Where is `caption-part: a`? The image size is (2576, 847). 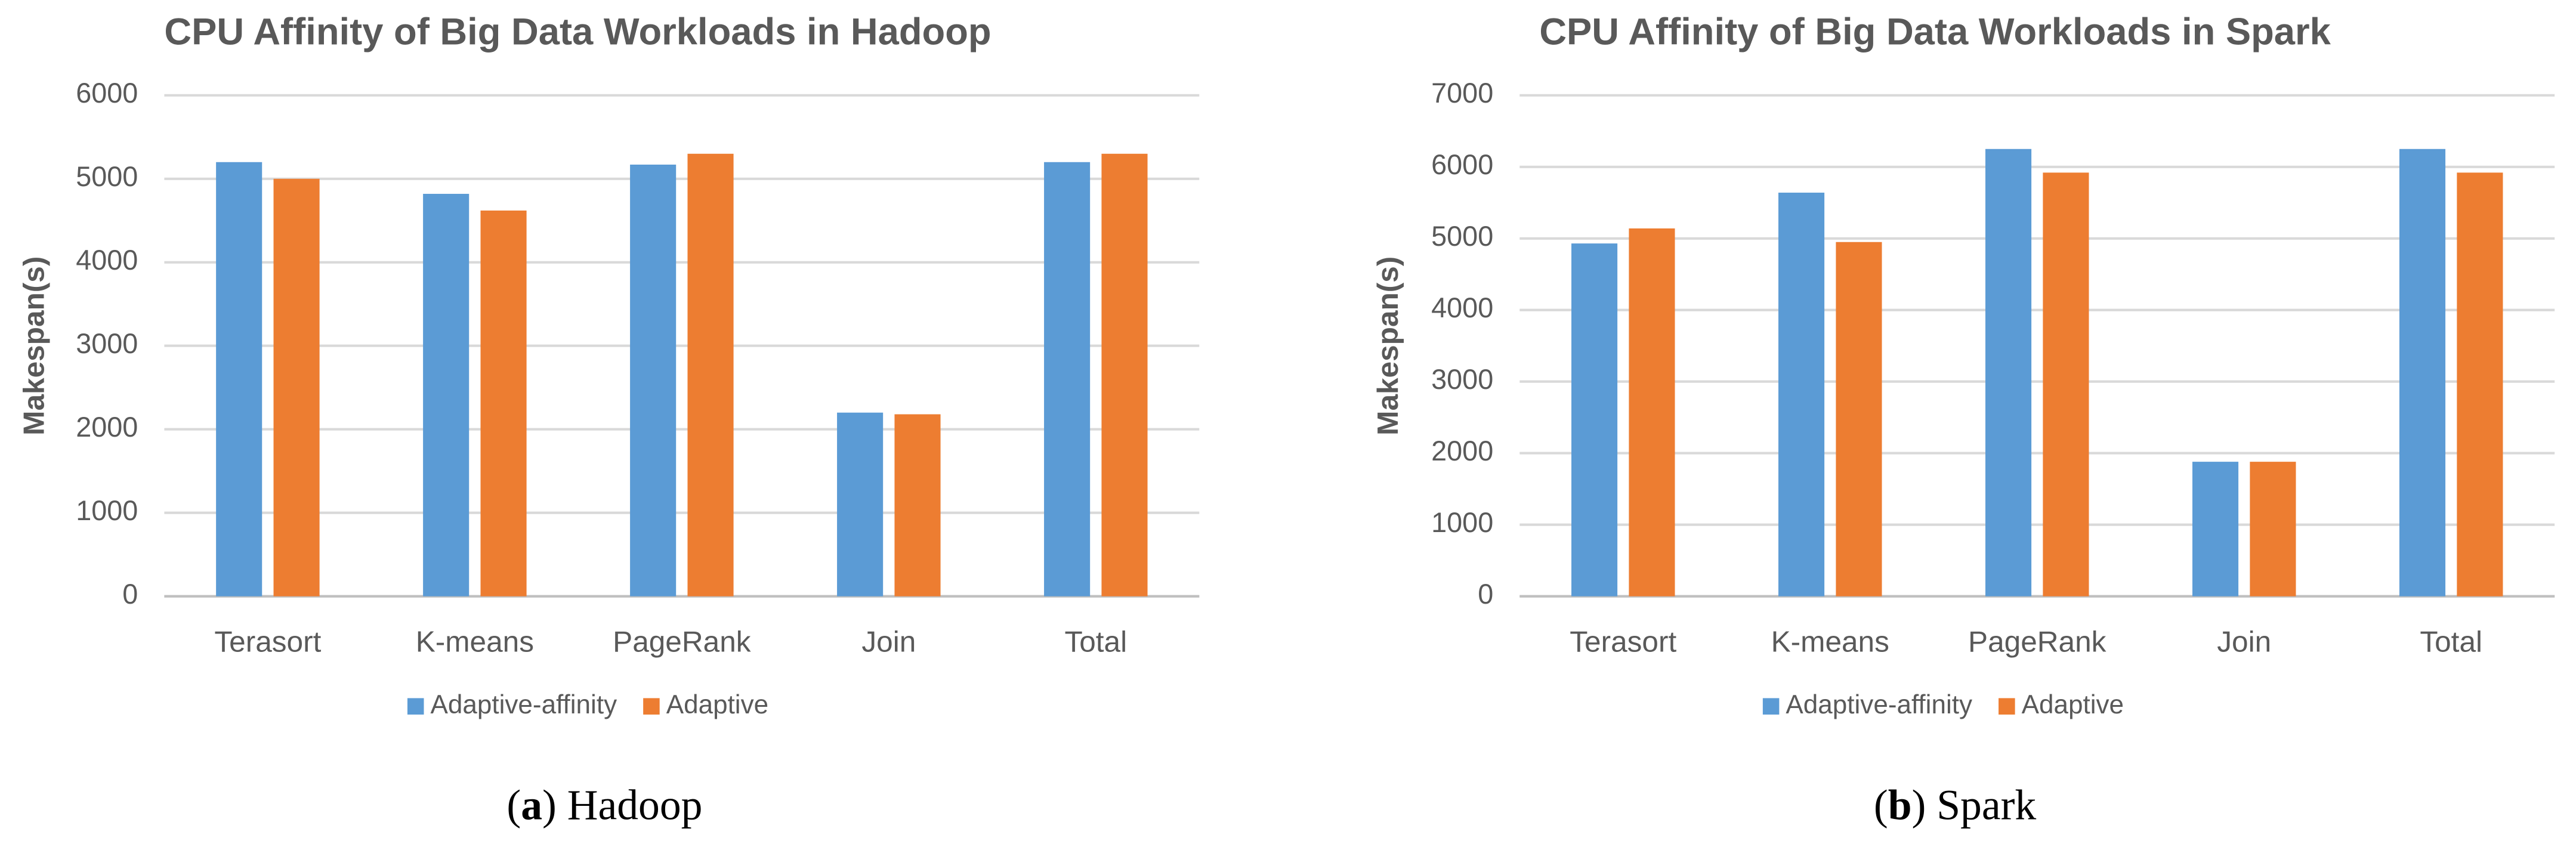 caption-part: a is located at coordinates (531, 805).